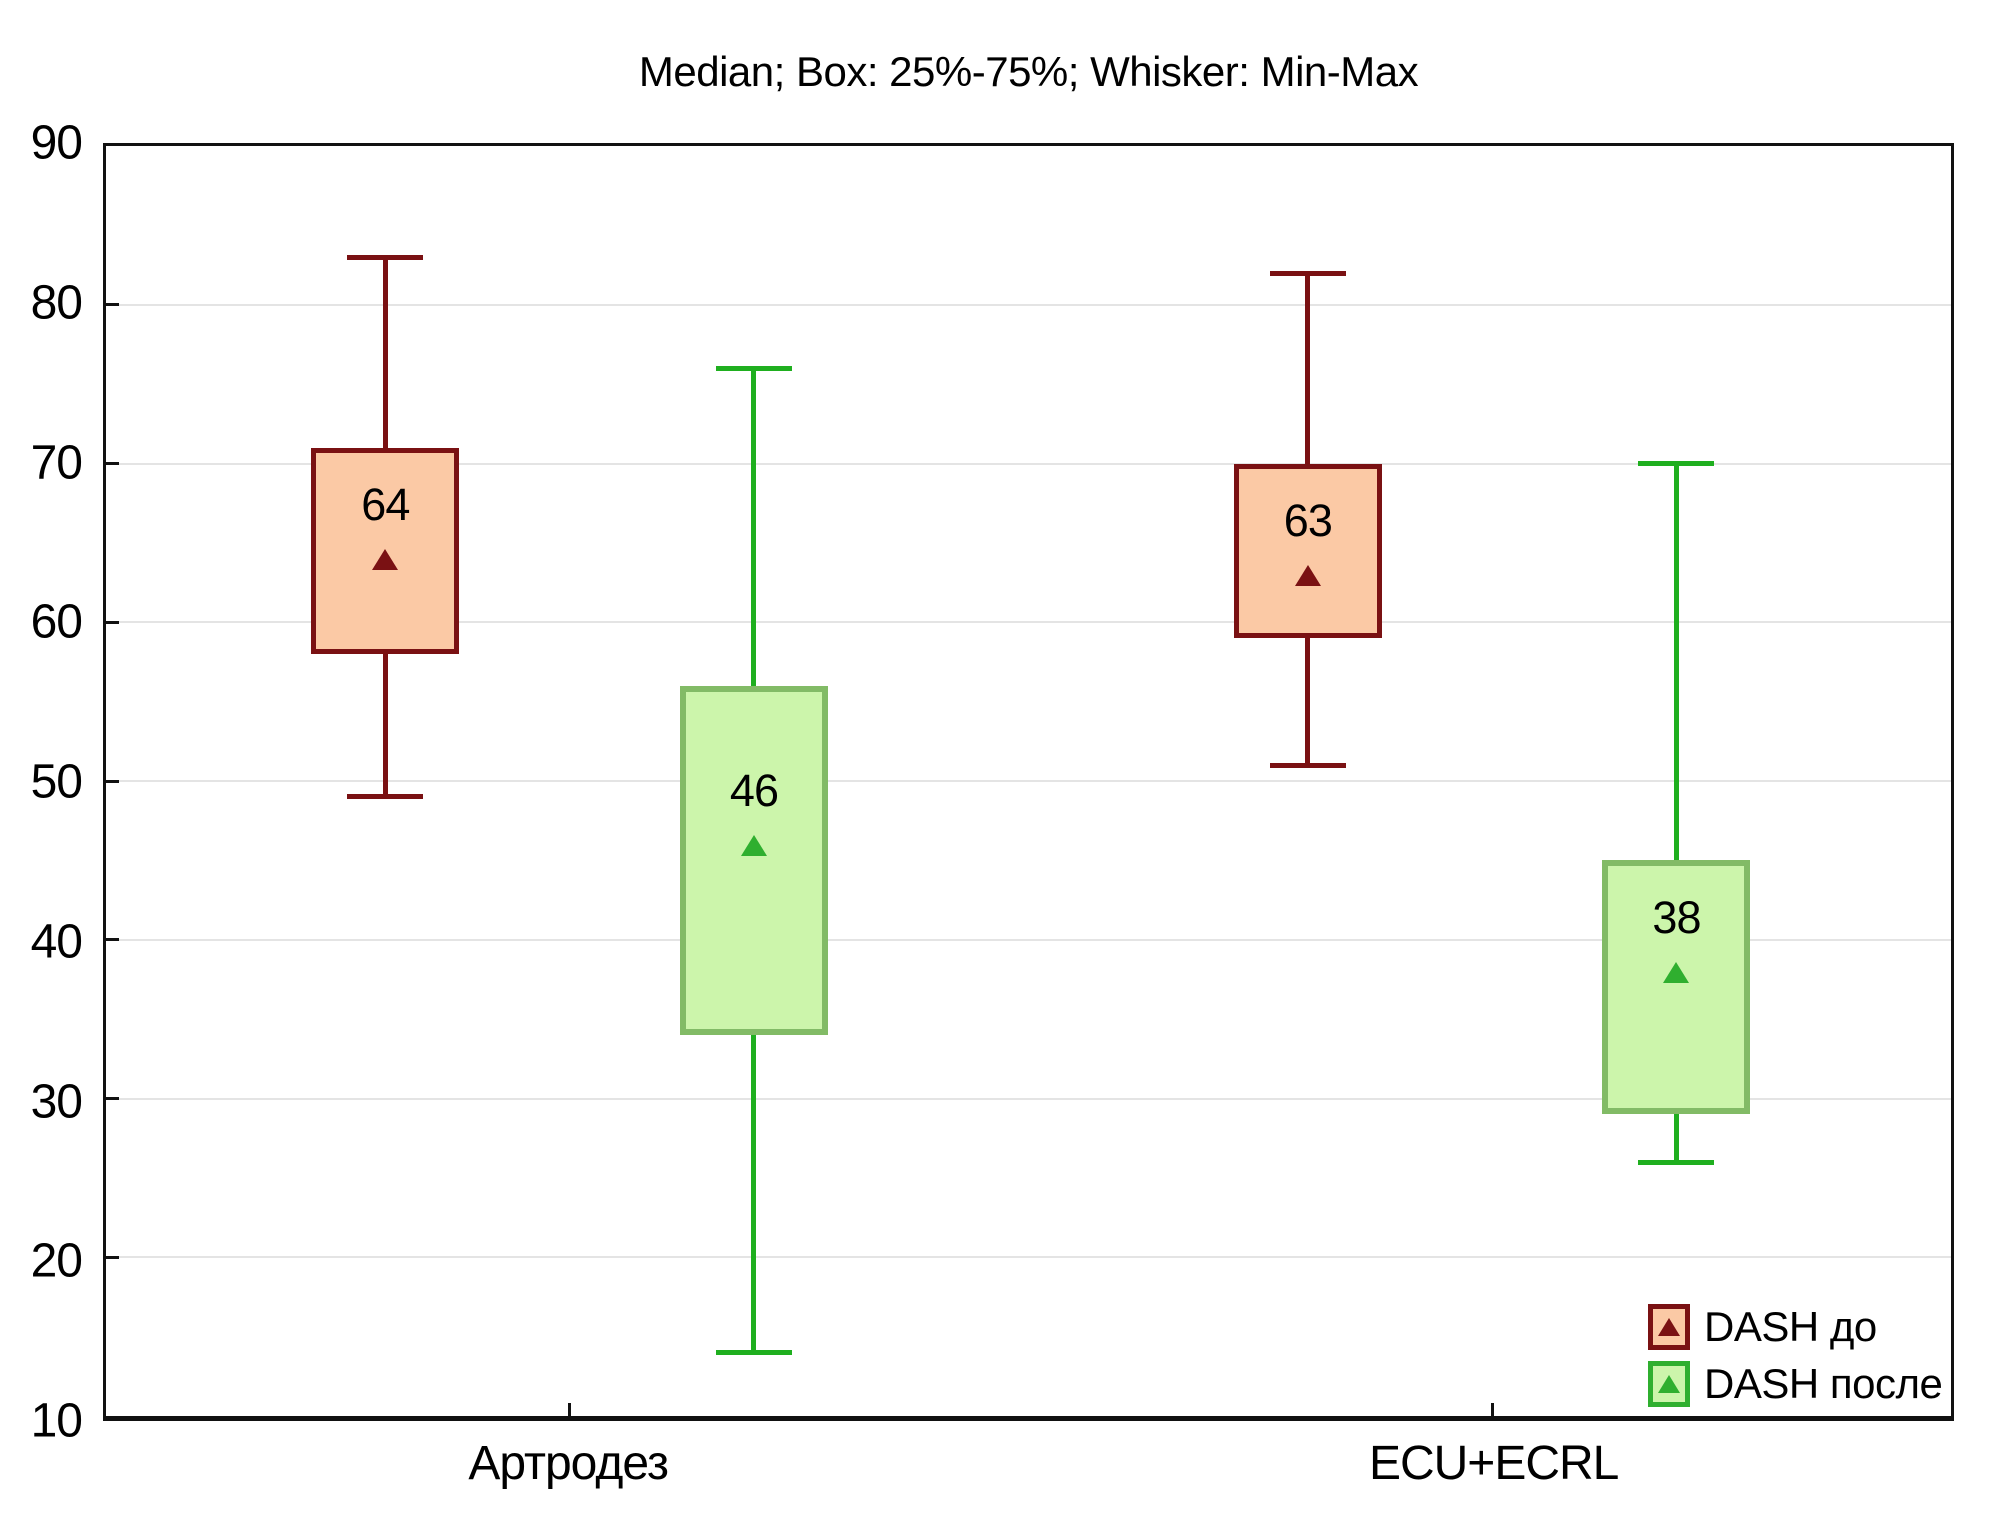 The image size is (1992, 1531). Describe the element at coordinates (1676, 917) in the screenshot. I see `median-value-label: 38` at that location.